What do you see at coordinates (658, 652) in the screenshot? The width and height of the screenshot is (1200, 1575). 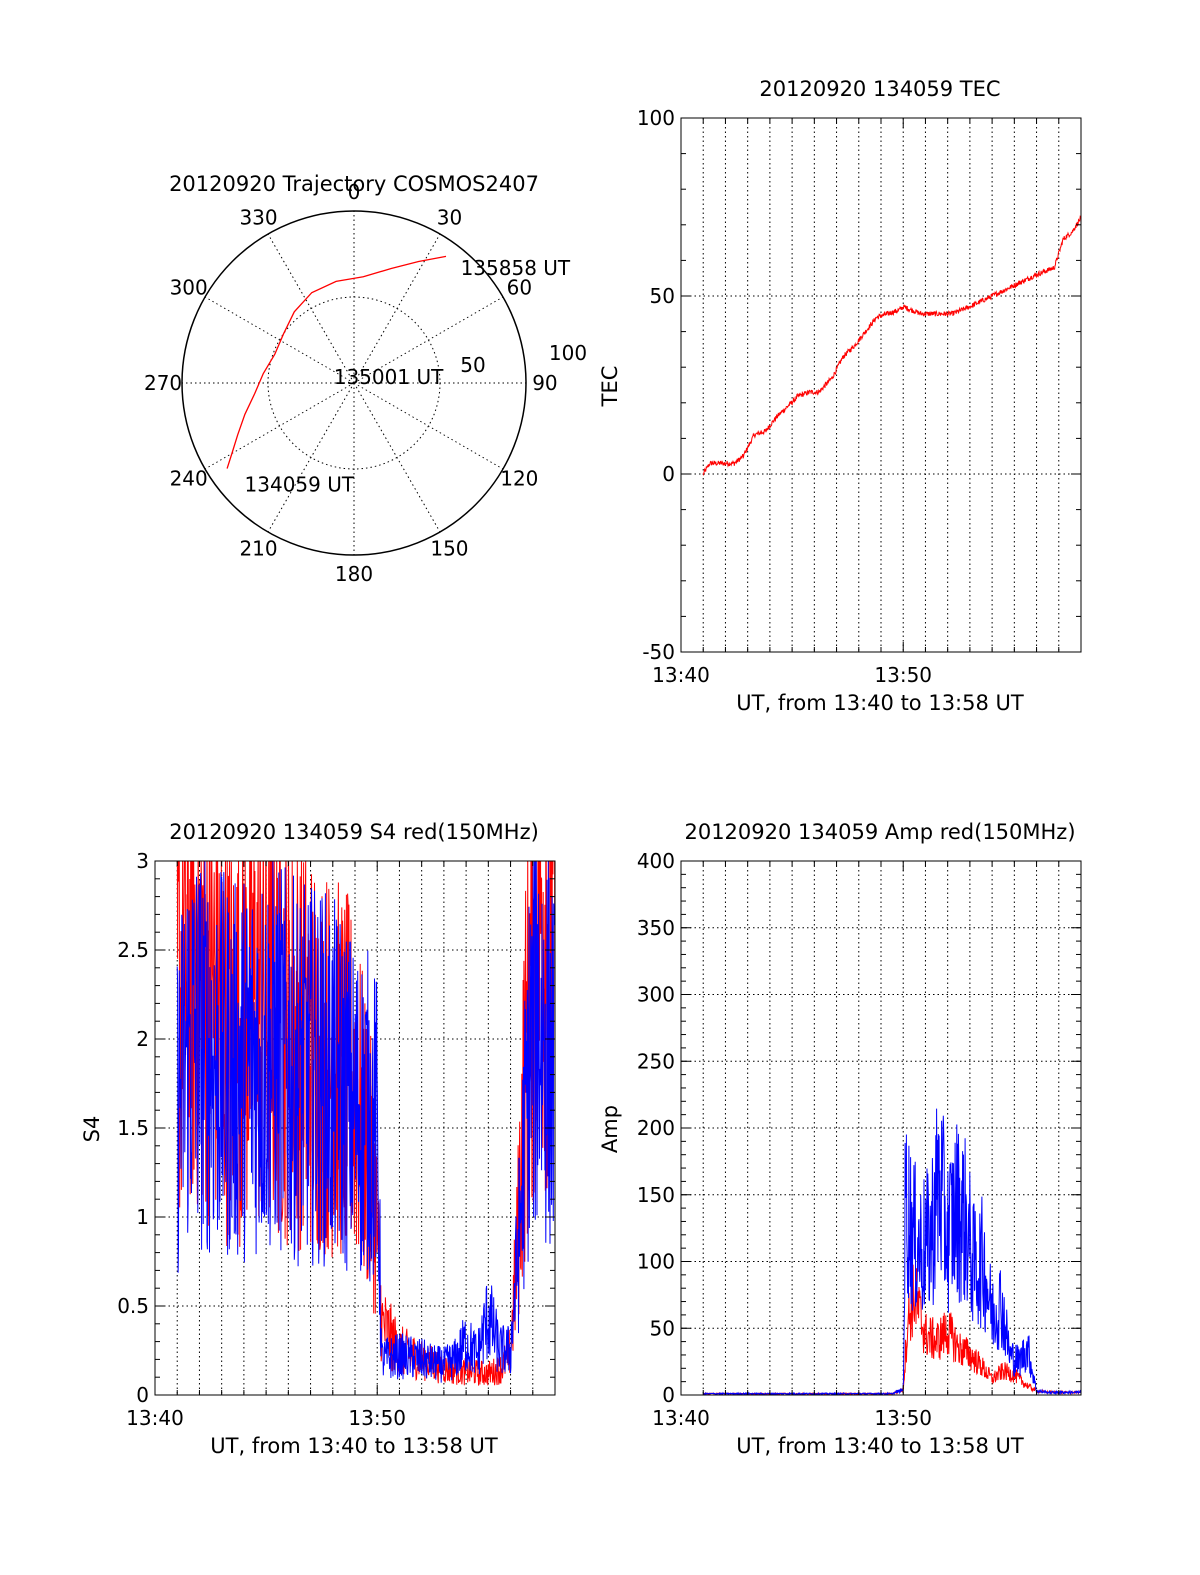 I see `y-tick-label: -50` at bounding box center [658, 652].